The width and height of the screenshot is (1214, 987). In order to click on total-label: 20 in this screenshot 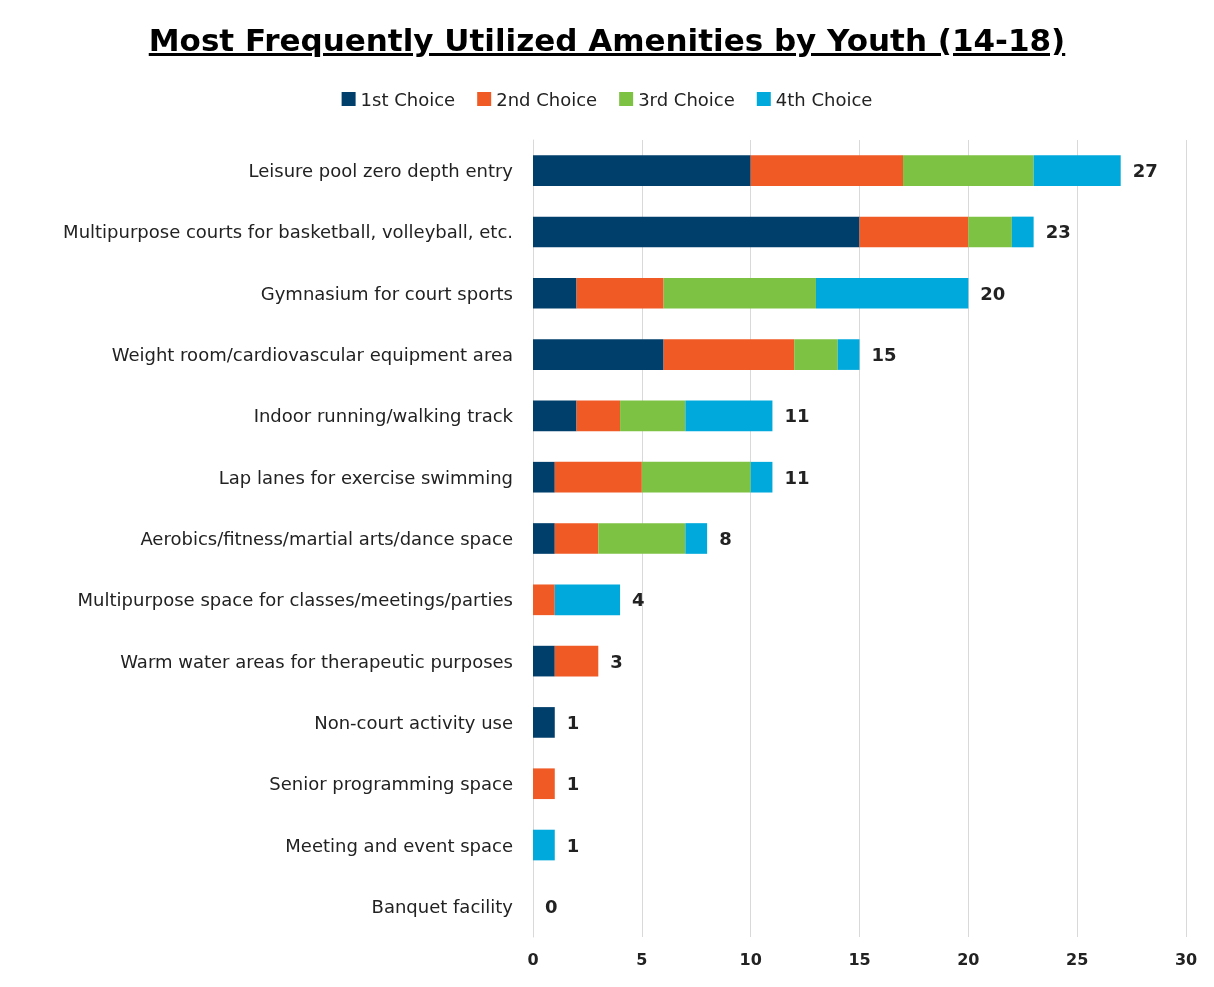, I will do `click(993, 293)`.